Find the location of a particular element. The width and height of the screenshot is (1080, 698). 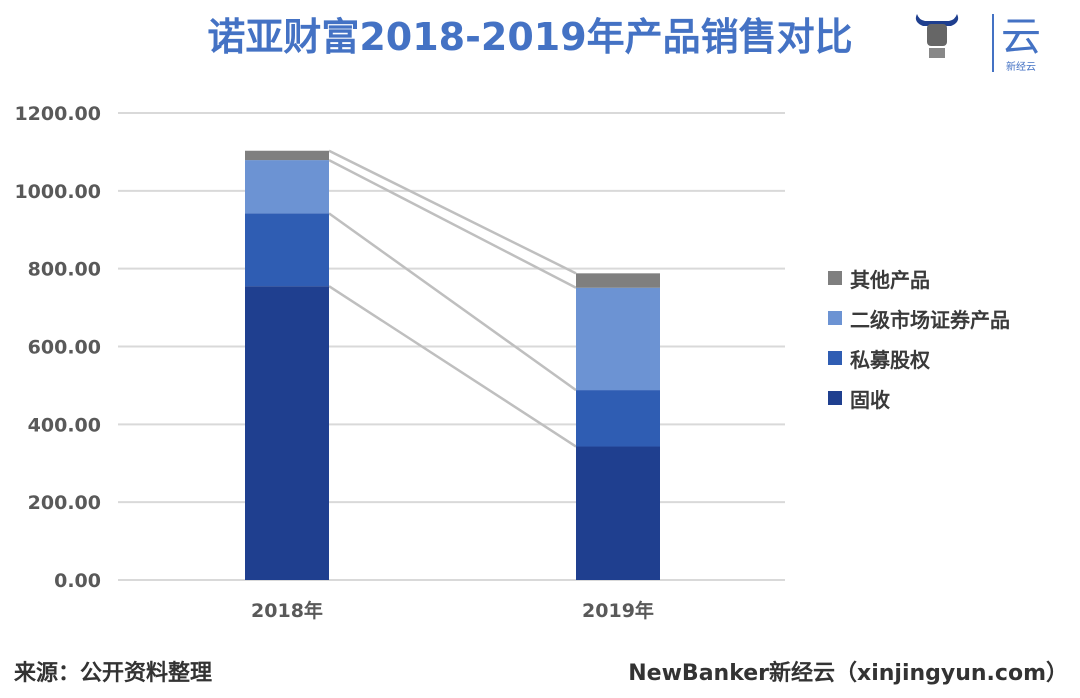

x-tick-label: 2019年 is located at coordinates (618, 610).